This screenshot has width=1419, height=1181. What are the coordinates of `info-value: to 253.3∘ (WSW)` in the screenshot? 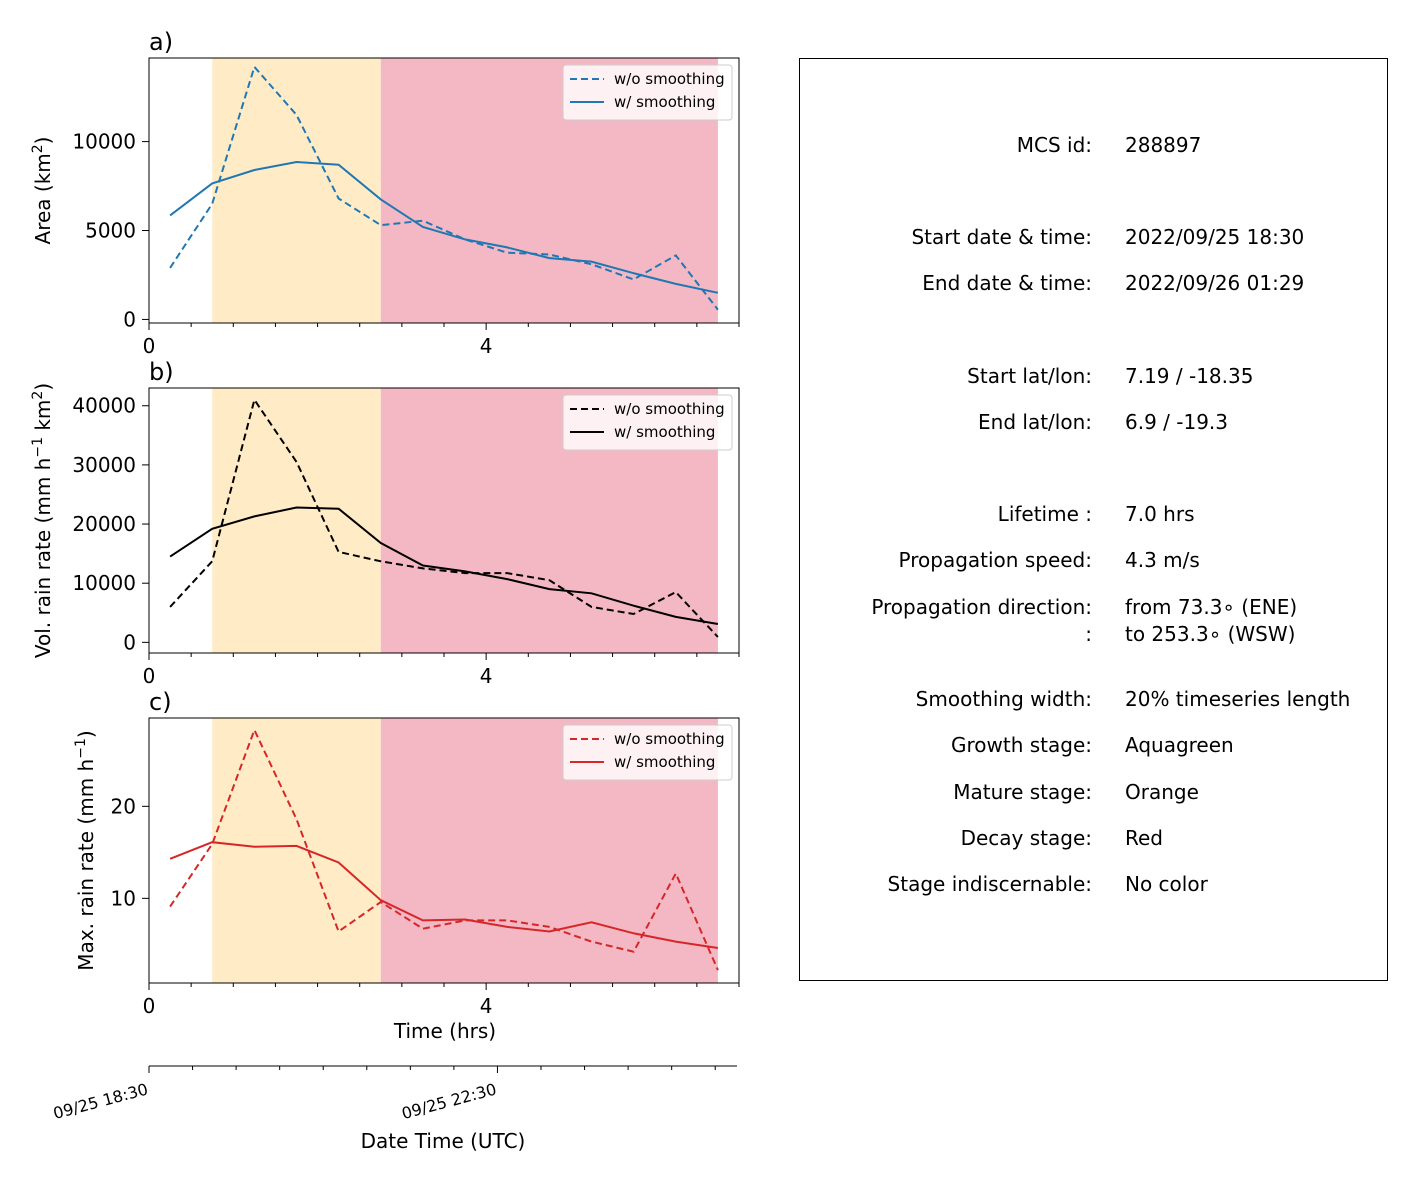 It's located at (1210, 634).